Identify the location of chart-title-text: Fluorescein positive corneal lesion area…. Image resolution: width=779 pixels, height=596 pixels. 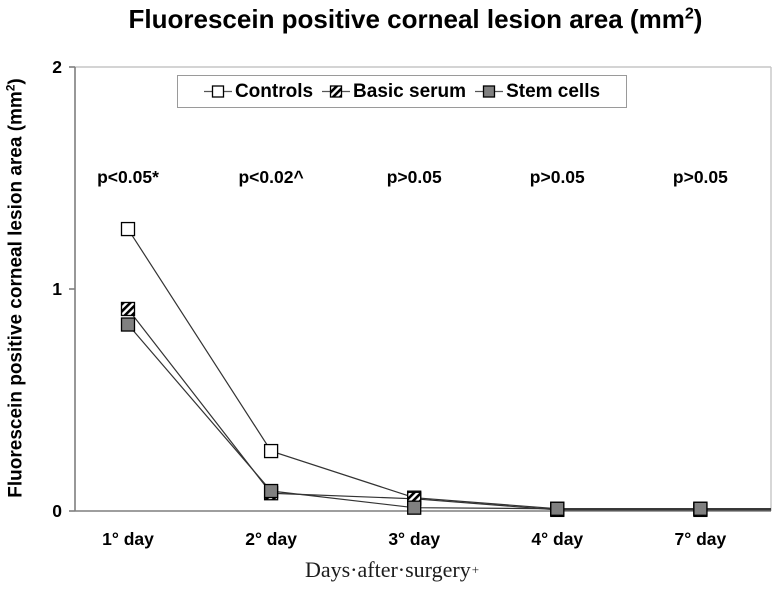
(406, 19).